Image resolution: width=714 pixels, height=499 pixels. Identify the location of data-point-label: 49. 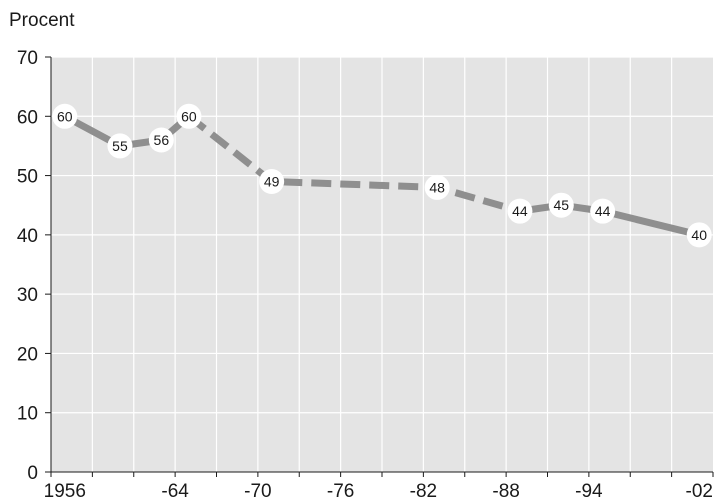
(272, 182).